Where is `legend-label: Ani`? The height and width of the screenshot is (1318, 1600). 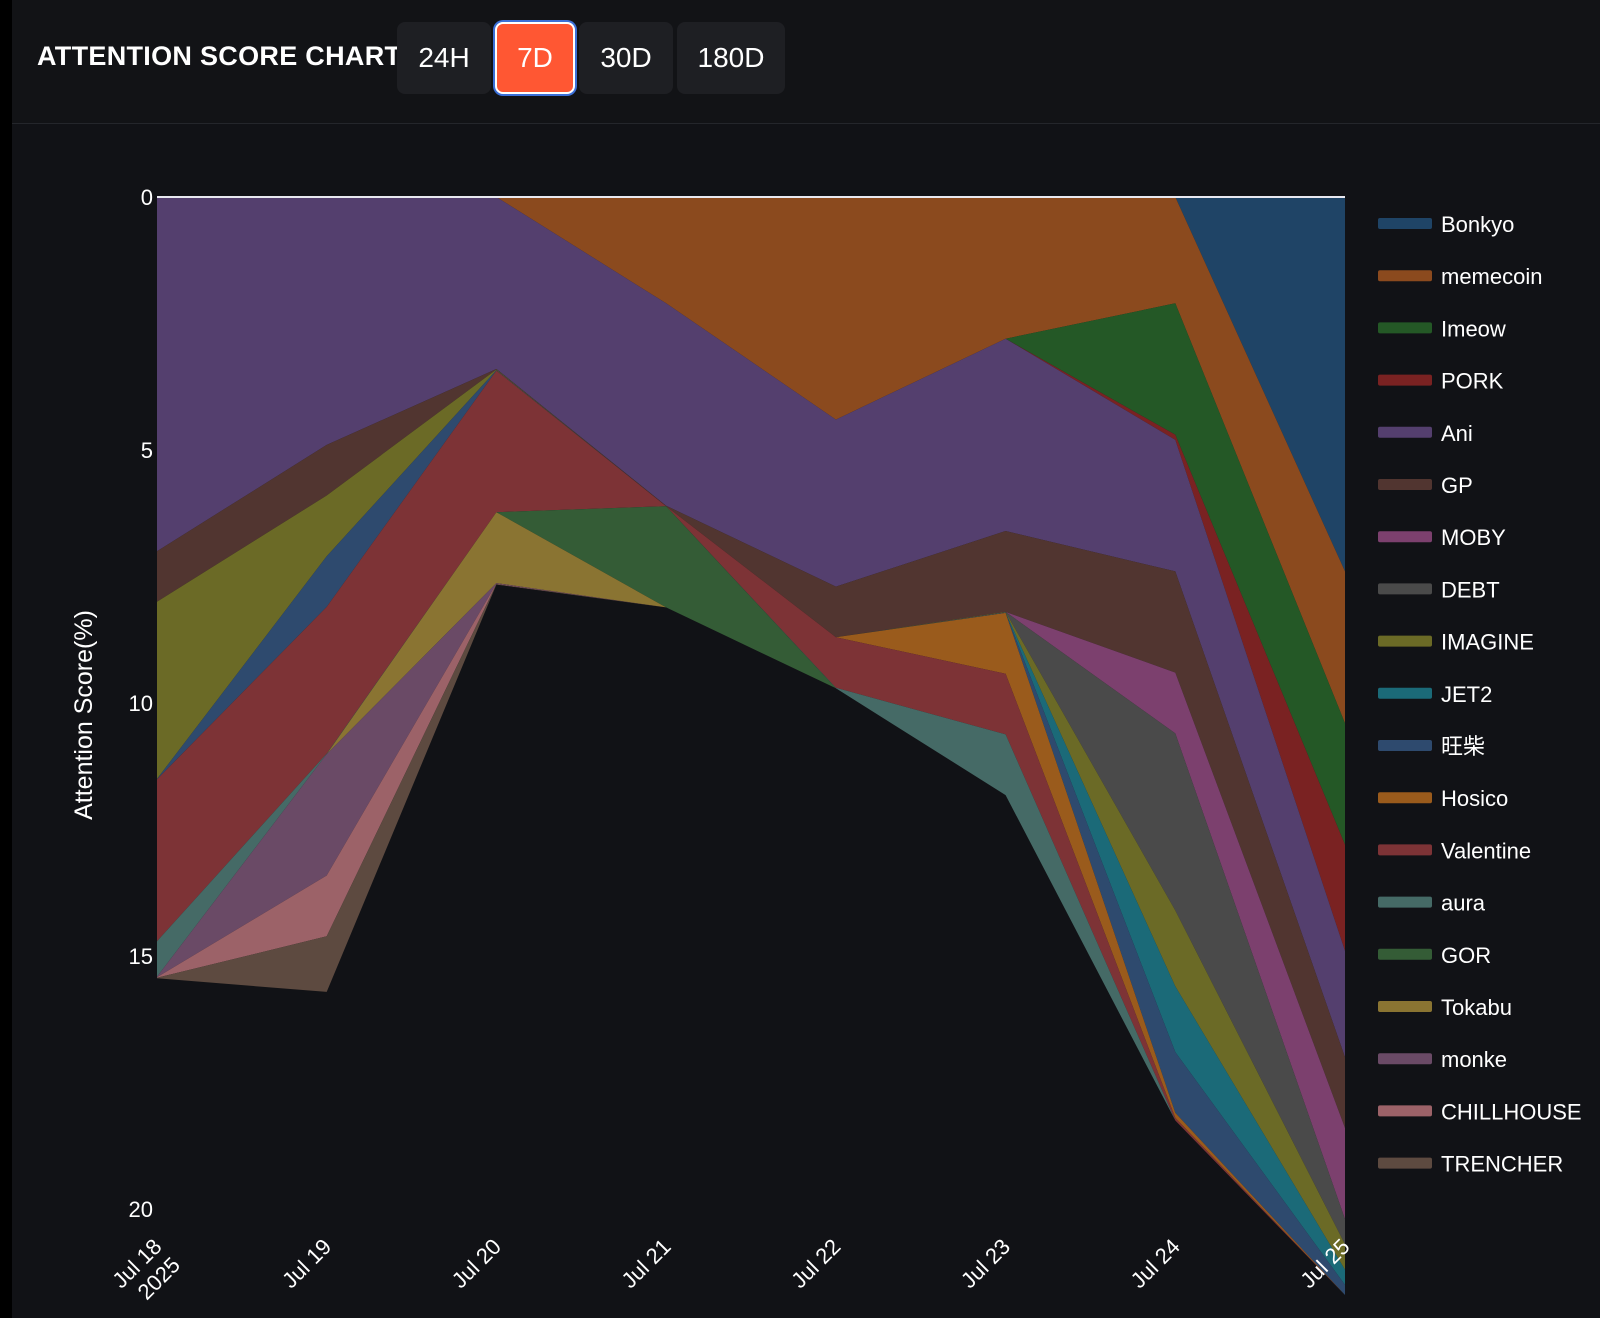 legend-label: Ani is located at coordinates (1457, 433).